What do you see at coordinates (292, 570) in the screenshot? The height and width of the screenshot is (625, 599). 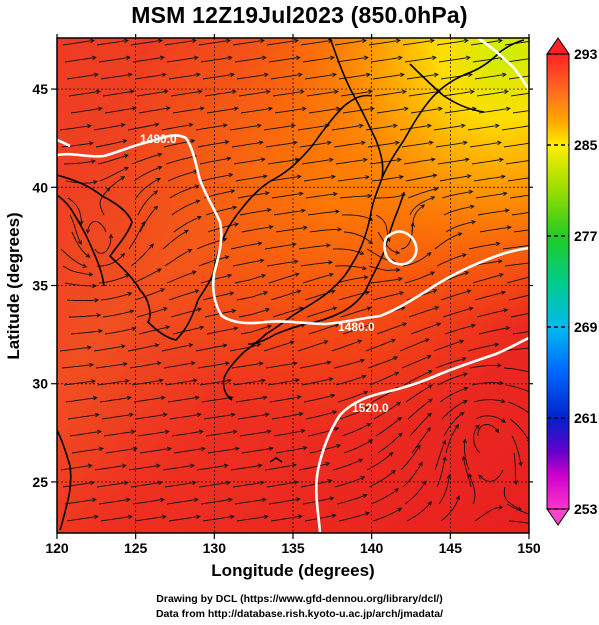 I see `x-axis-title: Longitude (degrees)` at bounding box center [292, 570].